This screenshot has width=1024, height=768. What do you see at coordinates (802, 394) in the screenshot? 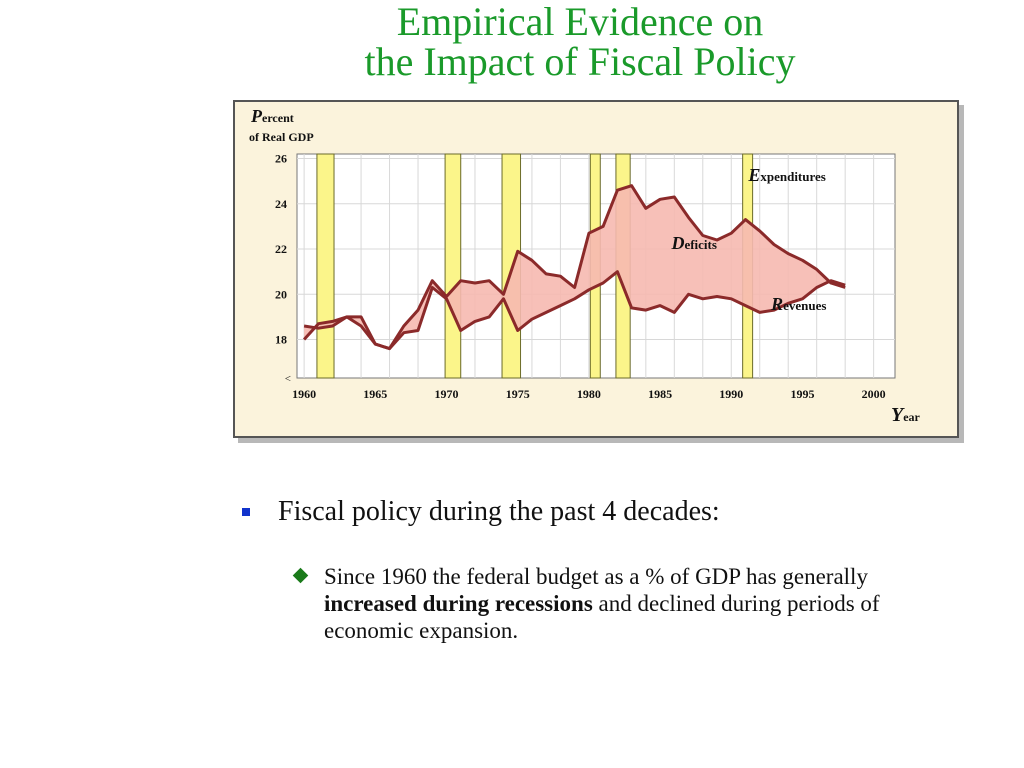
I see `x-tick-label: 1995` at bounding box center [802, 394].